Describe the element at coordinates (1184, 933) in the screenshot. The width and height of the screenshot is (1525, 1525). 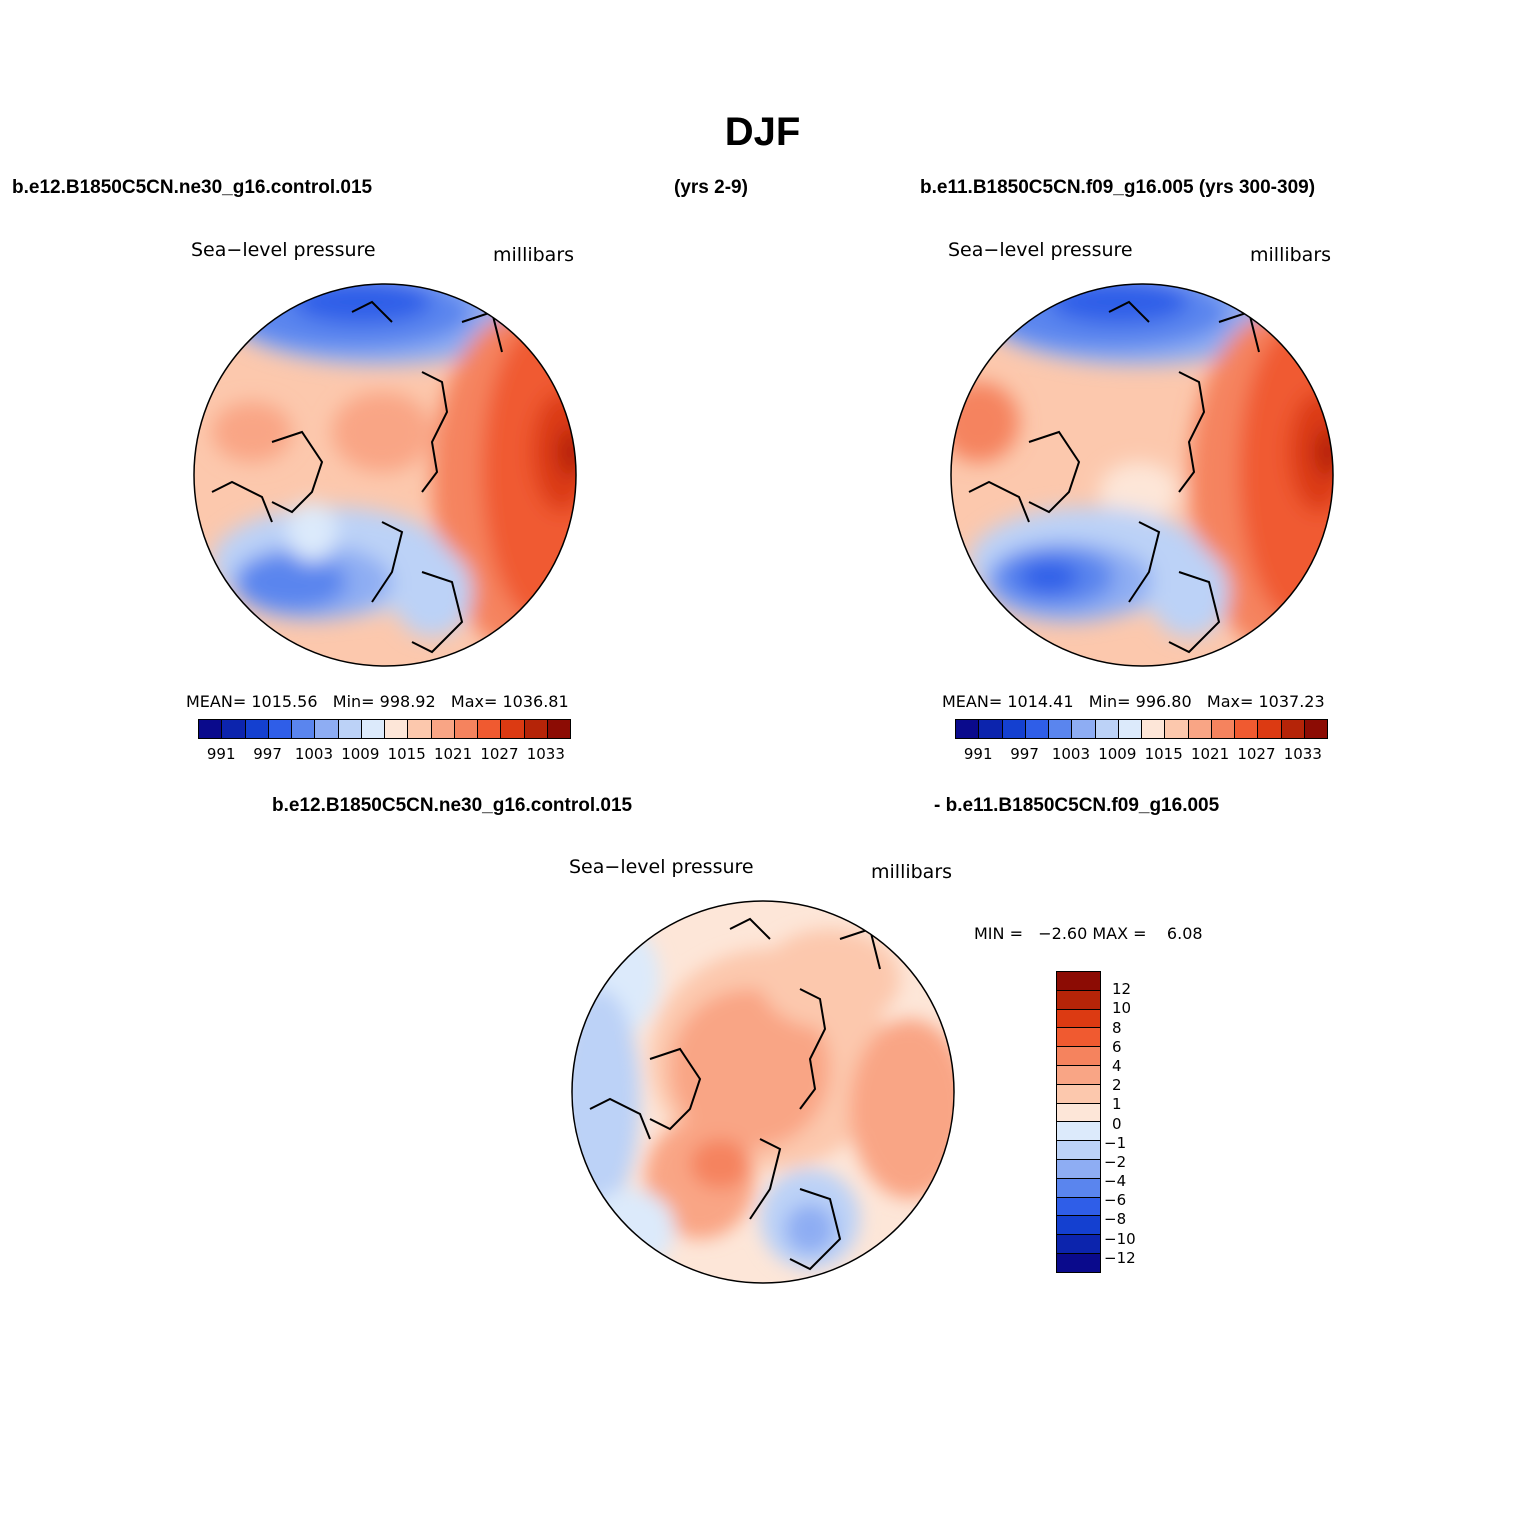
I see `difference-max-value: 6.08` at that location.